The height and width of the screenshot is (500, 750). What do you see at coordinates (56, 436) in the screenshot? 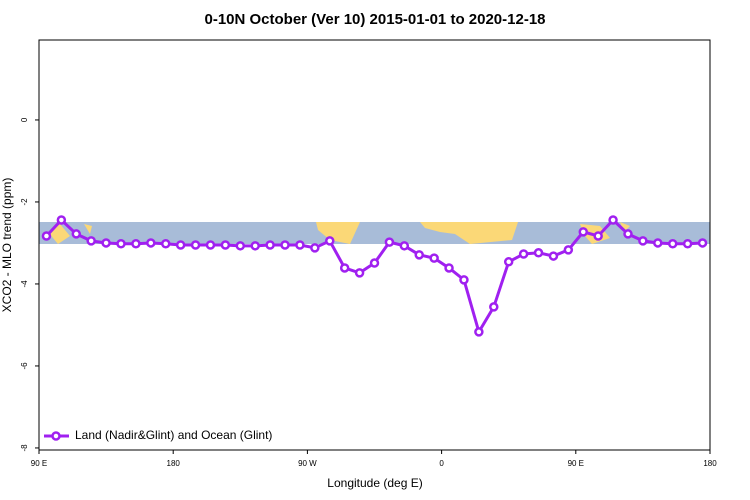
I see `legend-marker` at bounding box center [56, 436].